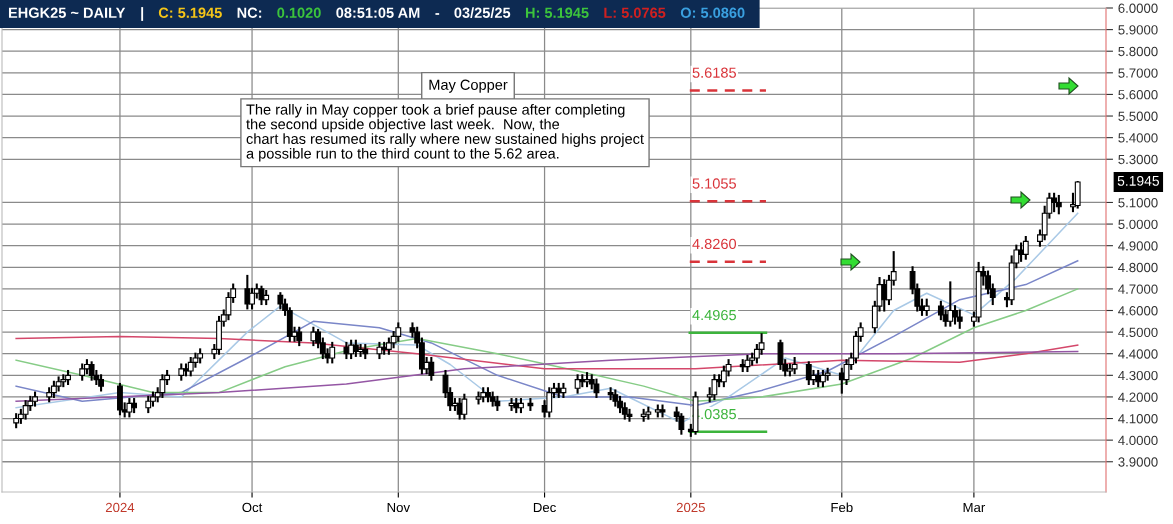 The height and width of the screenshot is (524, 1173). I want to click on annotation: May Copper, so click(468, 86).